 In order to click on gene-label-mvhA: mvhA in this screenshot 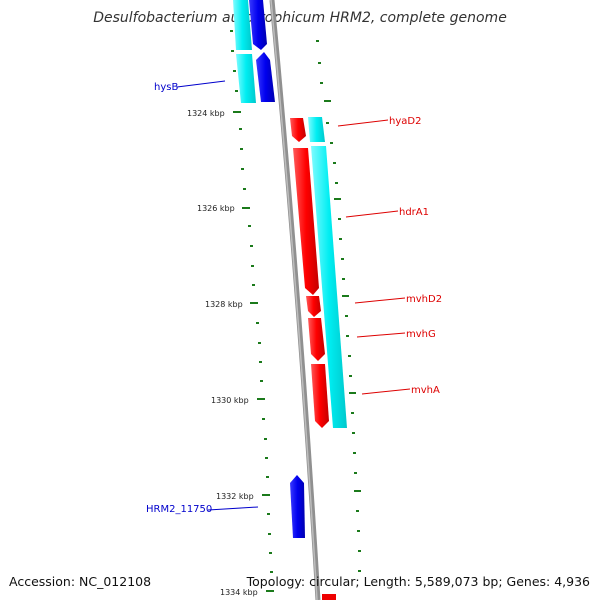, I will do `click(425, 390)`.